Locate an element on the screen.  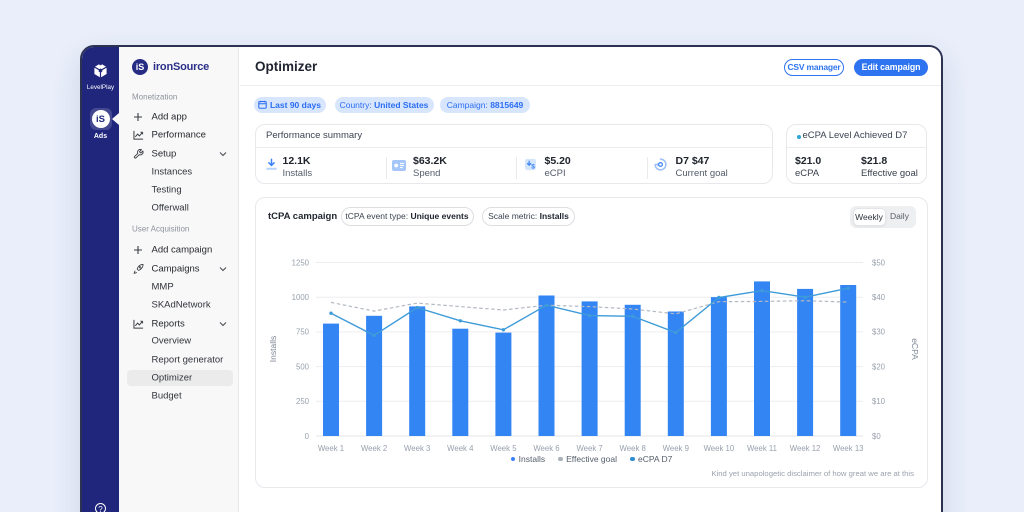
svg-text: Week 7 is located at coordinates (589, 448).